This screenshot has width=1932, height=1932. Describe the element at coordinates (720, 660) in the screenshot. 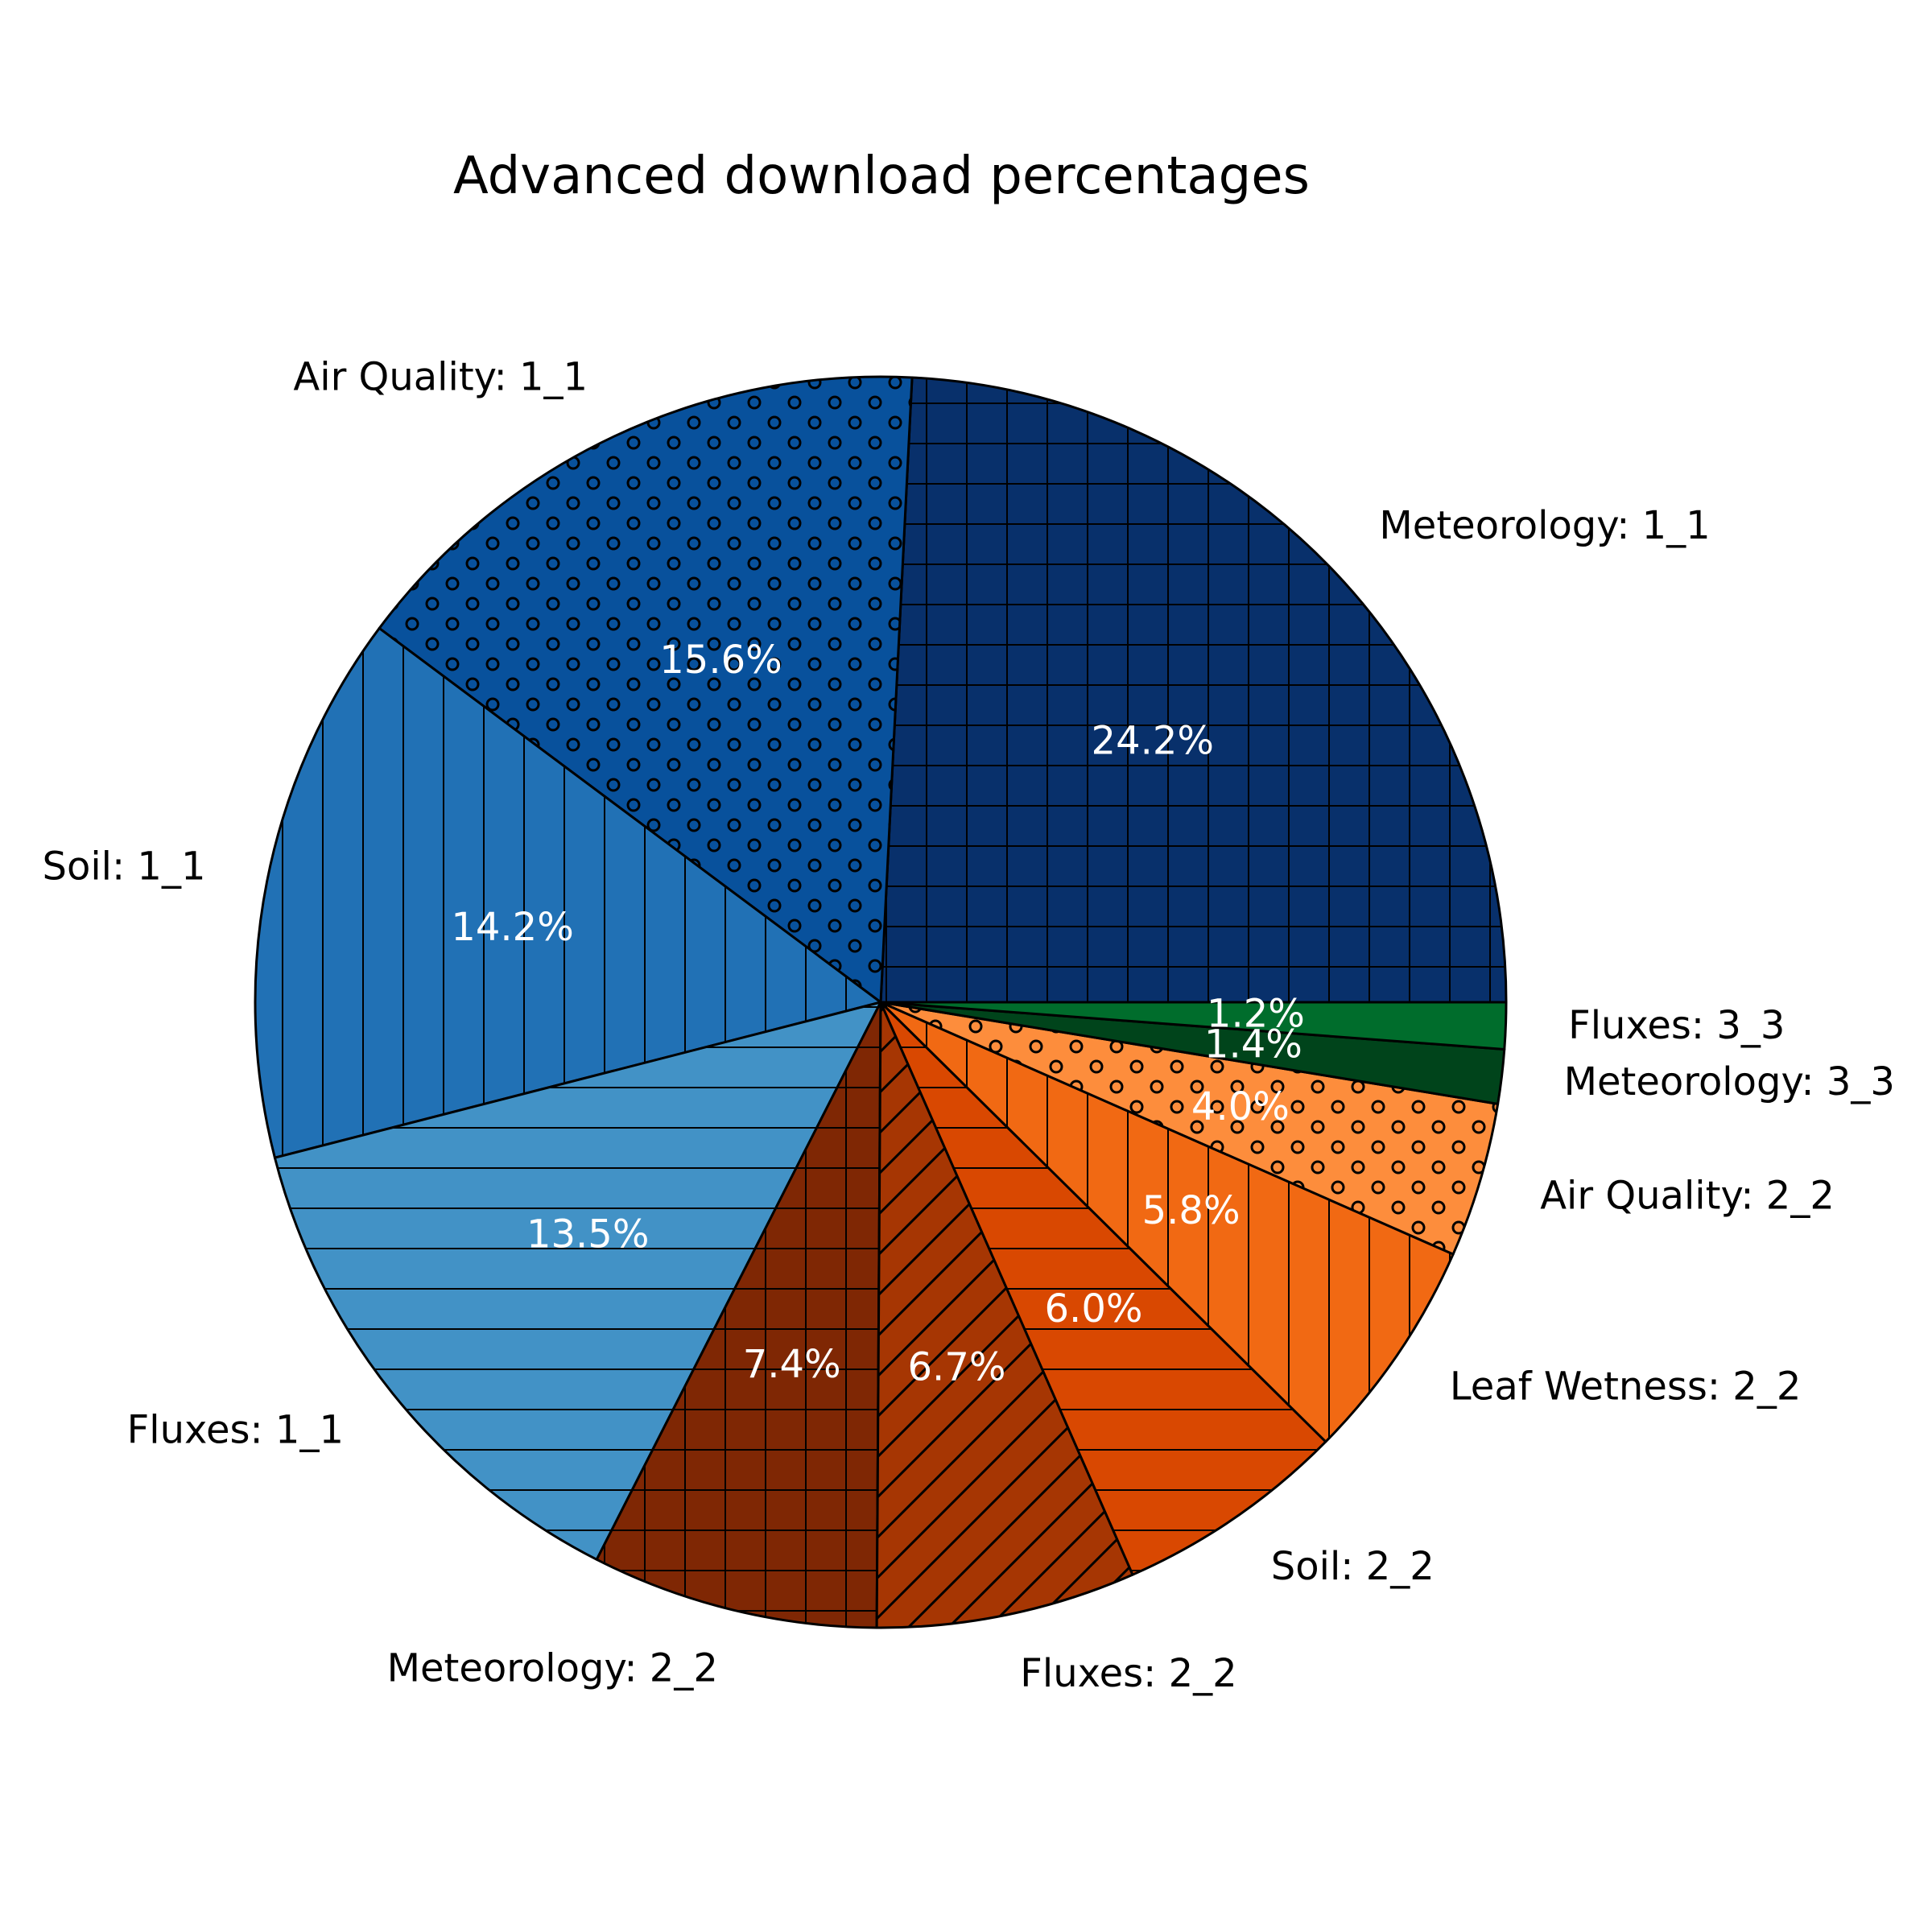

I see `percentage-label: 15.6%` at that location.